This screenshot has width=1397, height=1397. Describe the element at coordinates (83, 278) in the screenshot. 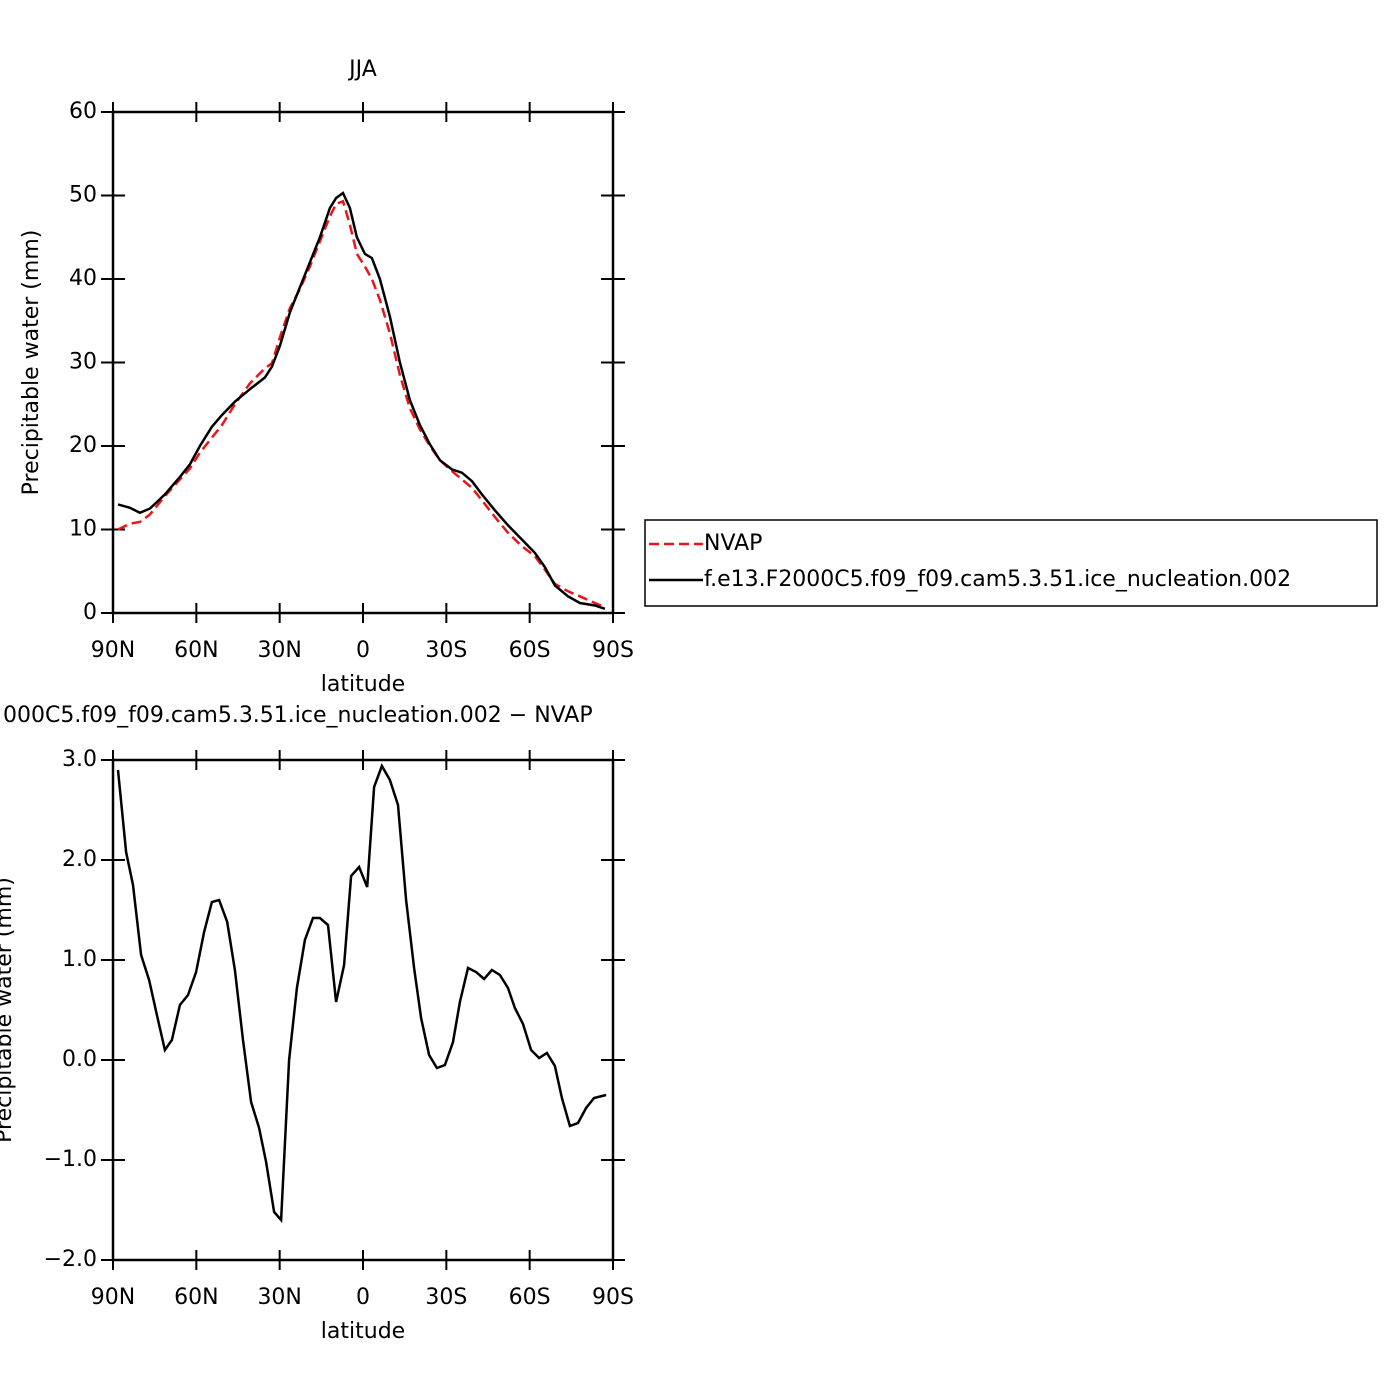

I see `y-tick-label: 40` at that location.